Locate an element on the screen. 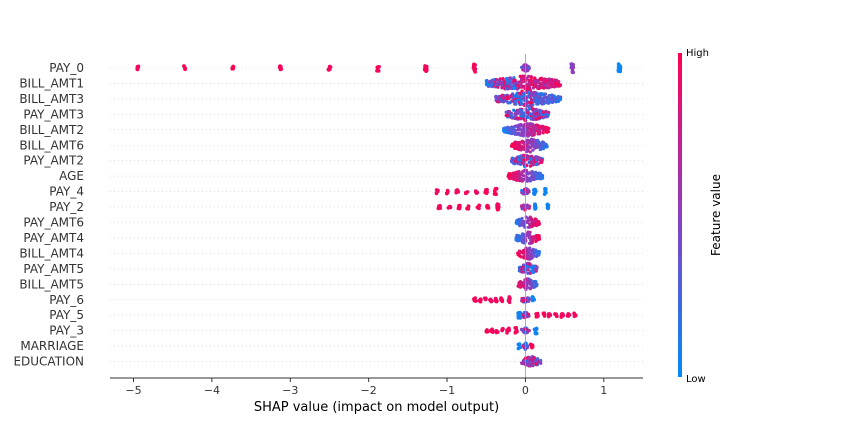  x-axis-ticks: −5 −4 −3 −2 −1 0 1 is located at coordinates (366, 387).